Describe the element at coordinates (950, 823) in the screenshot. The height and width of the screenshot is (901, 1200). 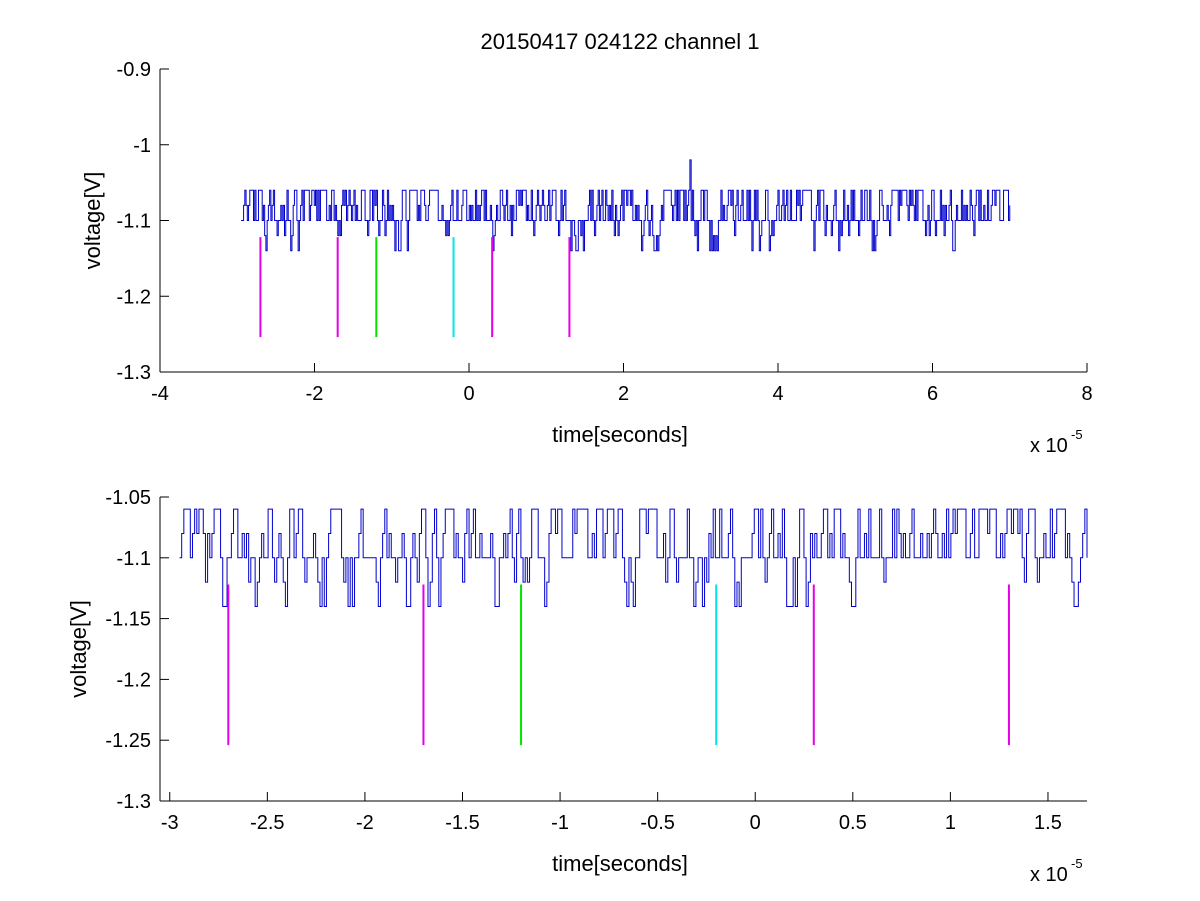
I see `x-tick-label: 1` at that location.